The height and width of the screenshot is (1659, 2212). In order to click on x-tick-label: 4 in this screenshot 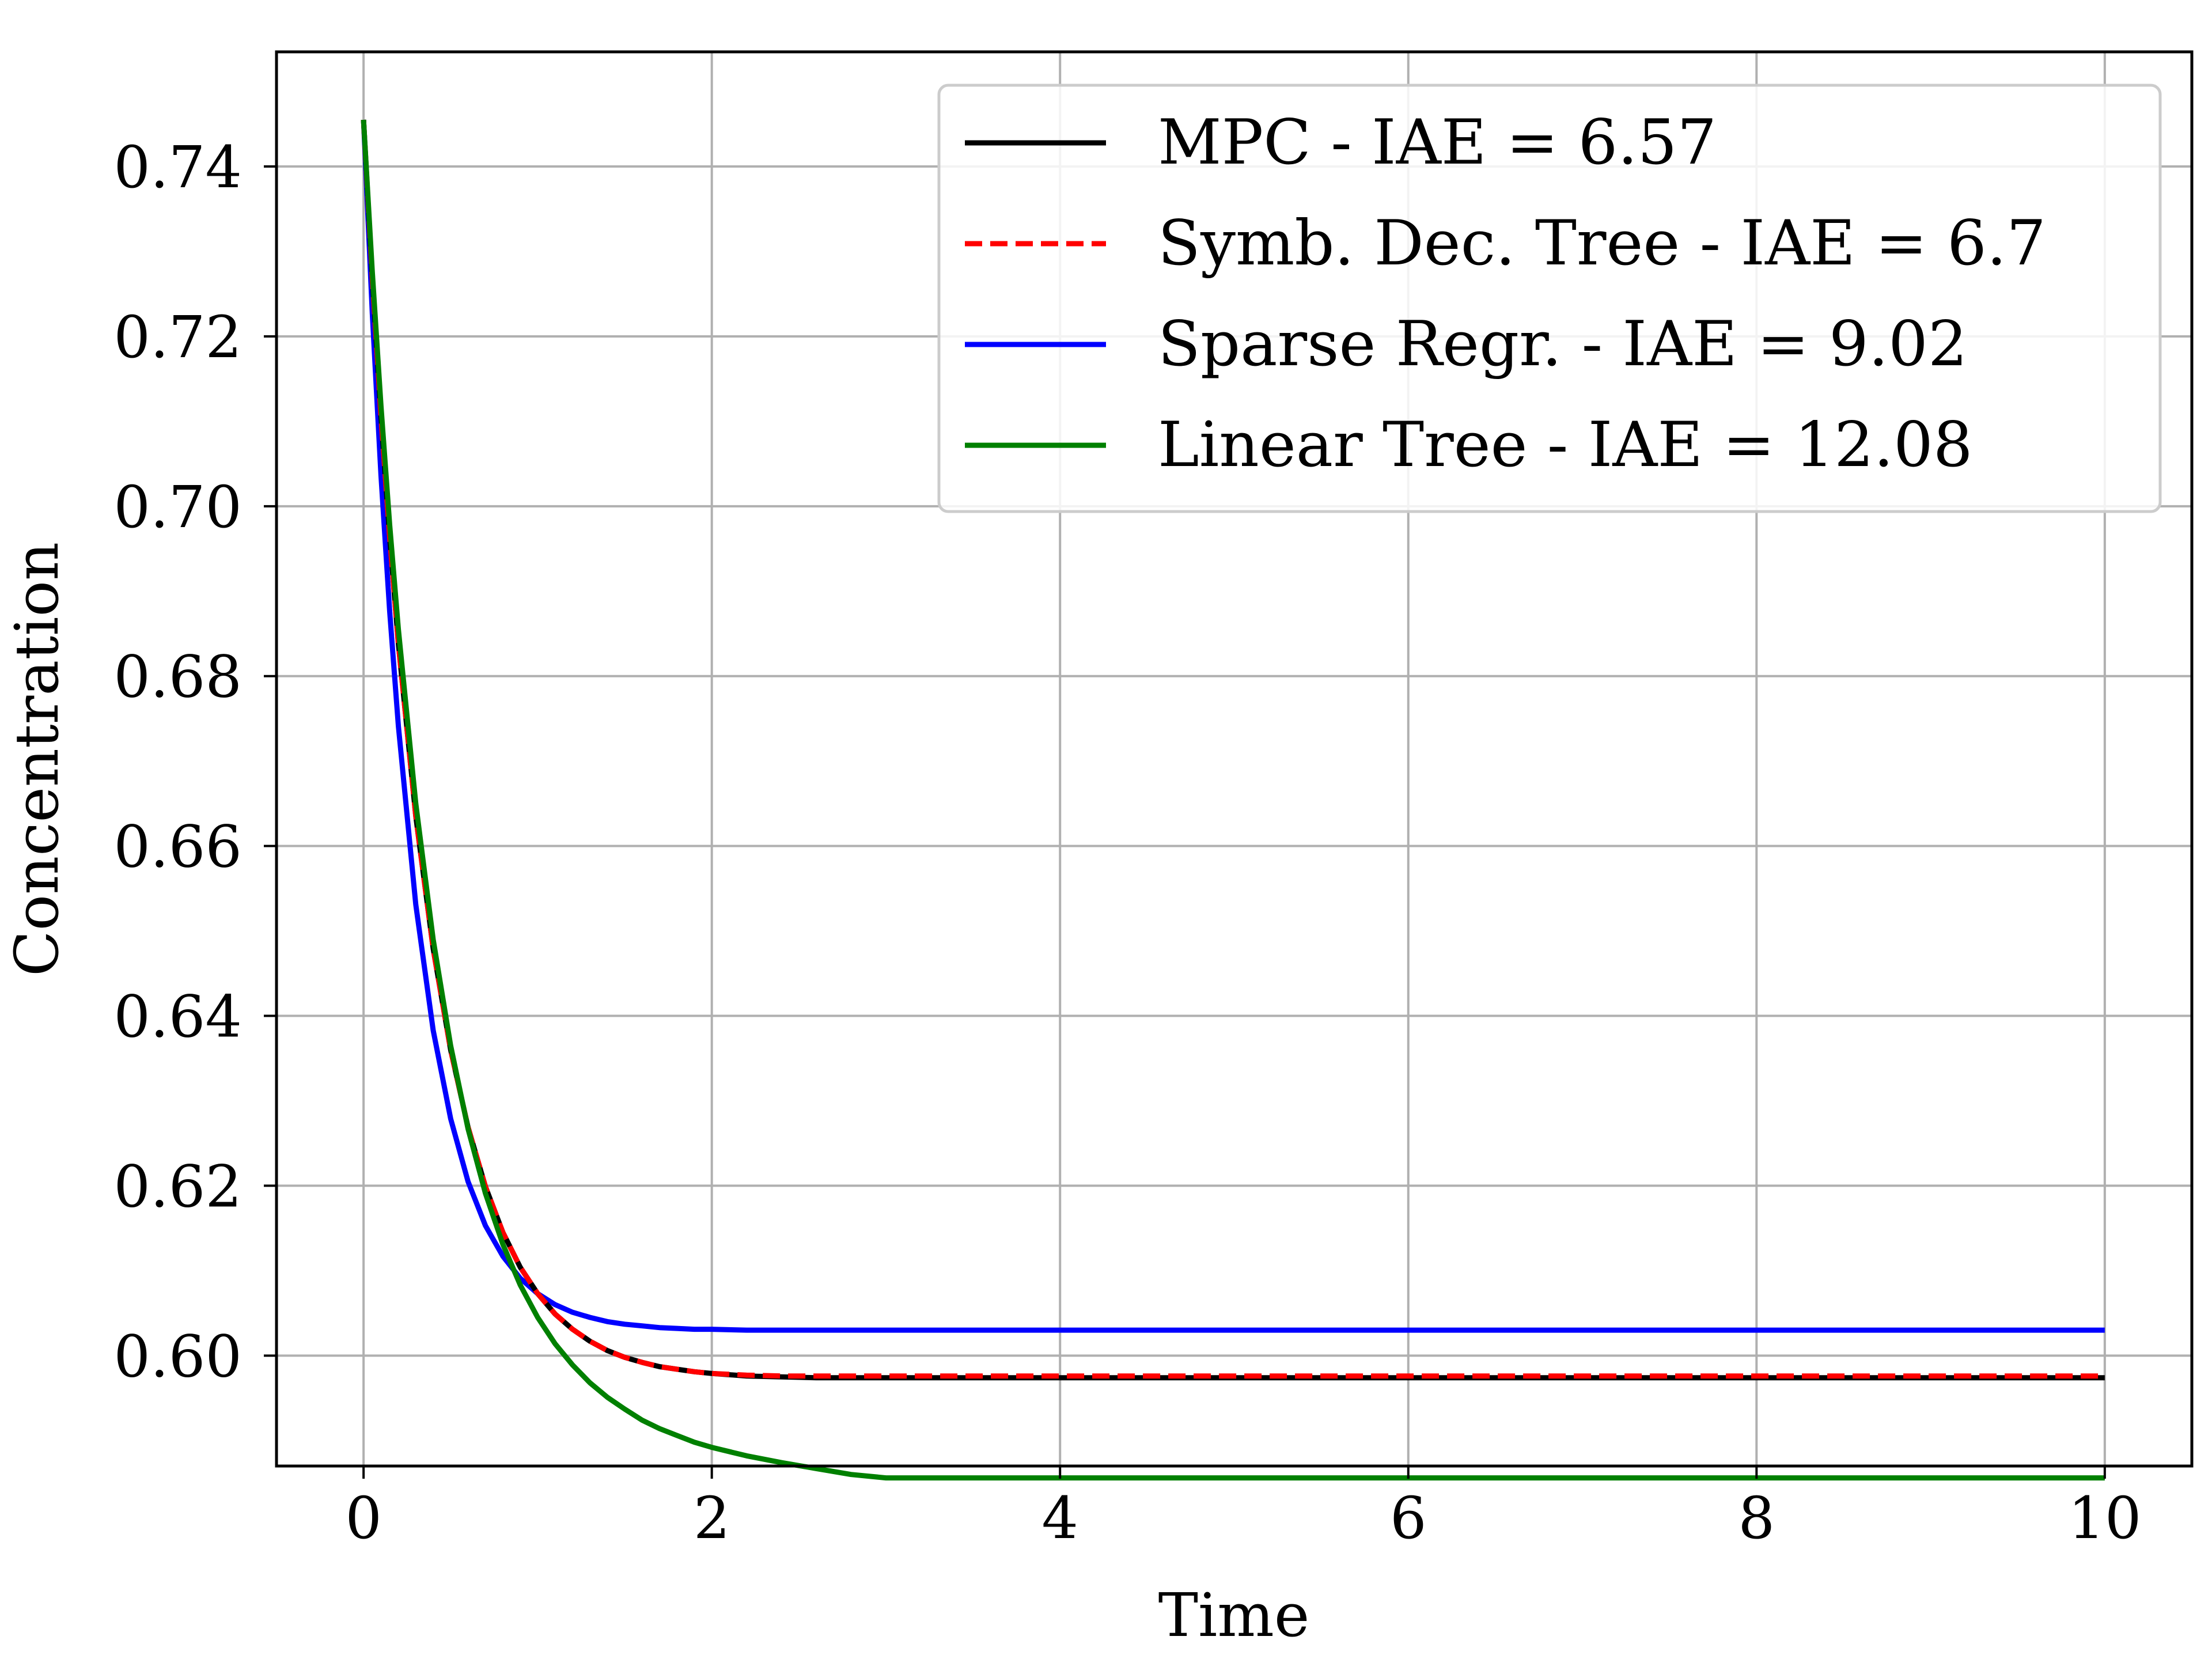, I will do `click(1059, 1518)`.